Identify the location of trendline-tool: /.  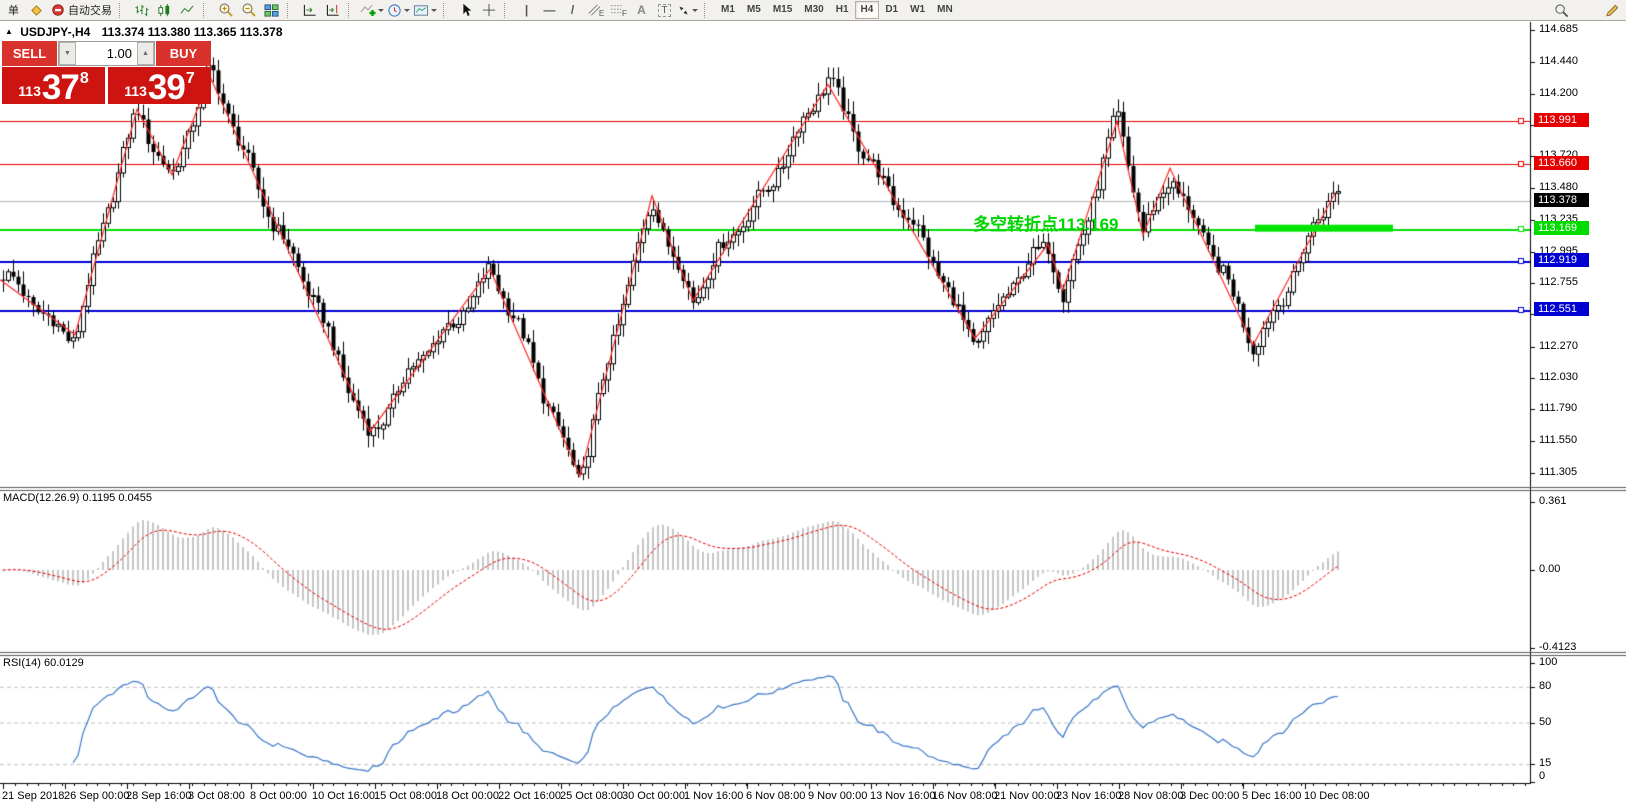
(572, 10).